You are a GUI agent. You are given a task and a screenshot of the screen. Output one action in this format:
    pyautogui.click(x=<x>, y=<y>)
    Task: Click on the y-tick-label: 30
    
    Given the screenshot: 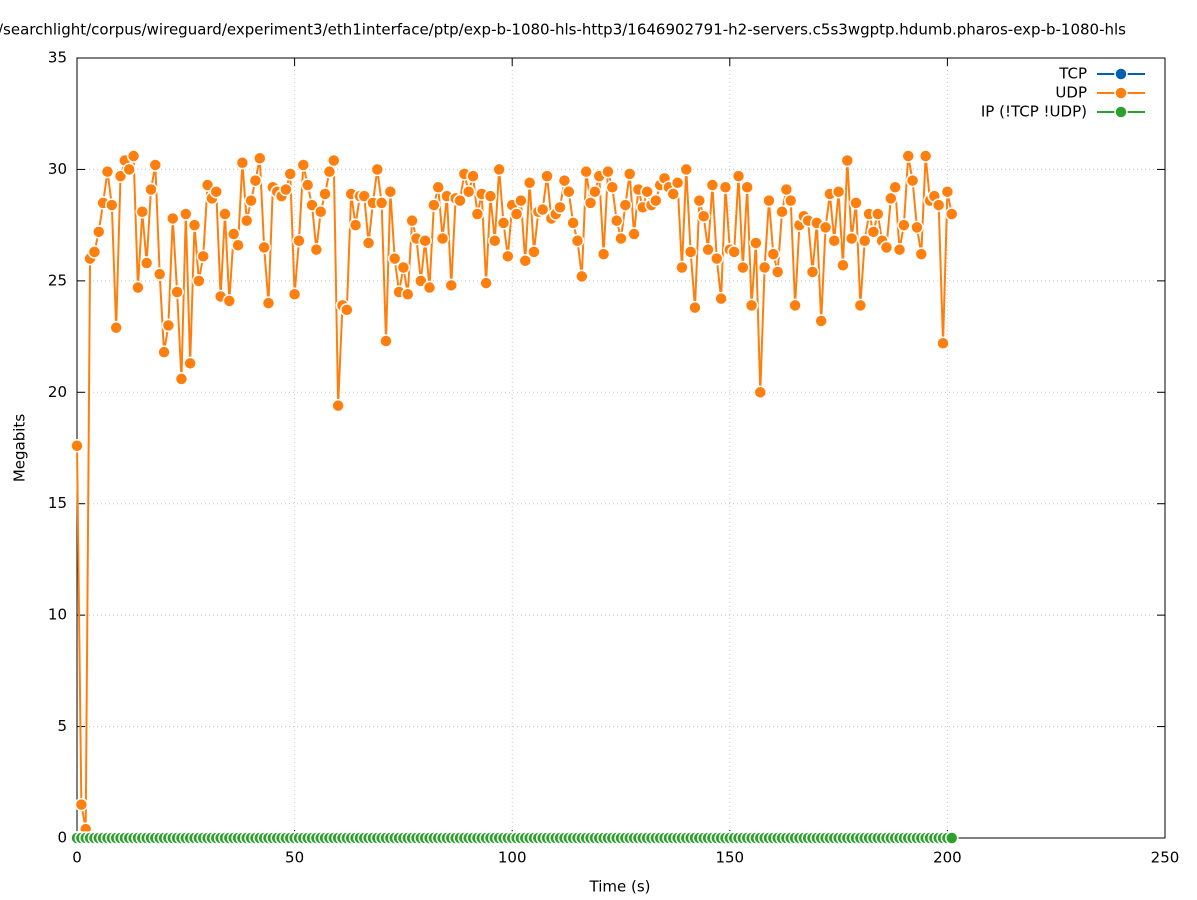 What is the action you would take?
    pyautogui.click(x=57, y=169)
    